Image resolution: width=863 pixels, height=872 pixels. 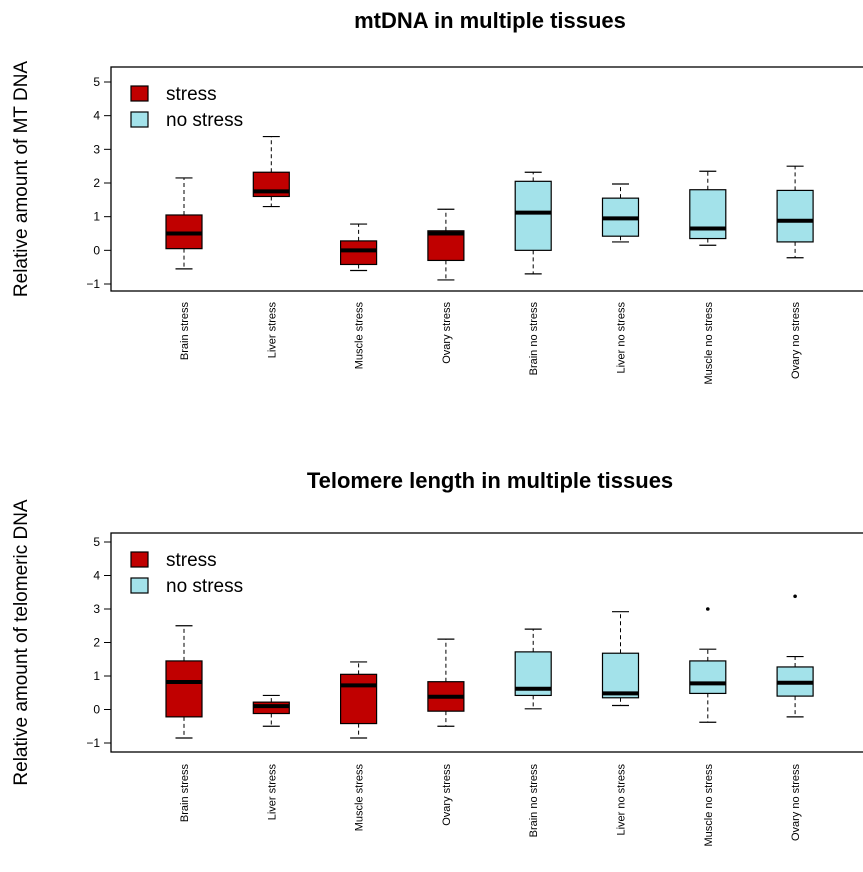 I want to click on y-axis-label: Relative amount of telomeric DNA, so click(x=21, y=642).